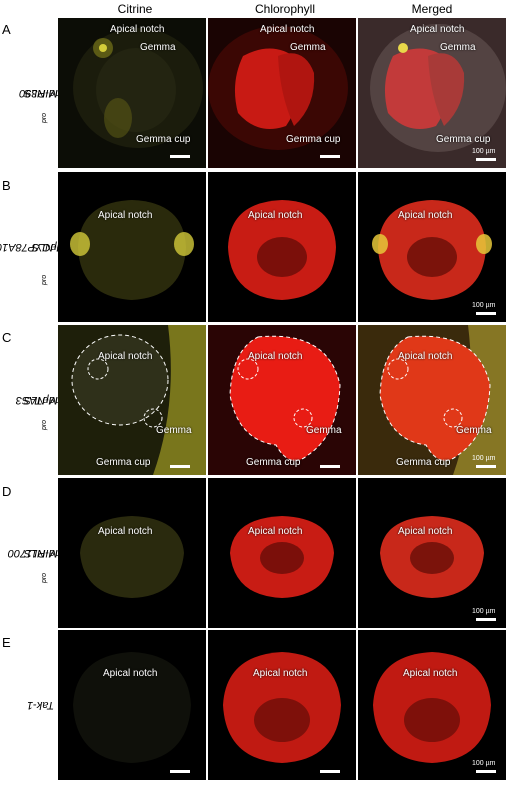 The width and height of the screenshot is (520, 789). I want to click on micrograph-e-merged, so click(432, 705).